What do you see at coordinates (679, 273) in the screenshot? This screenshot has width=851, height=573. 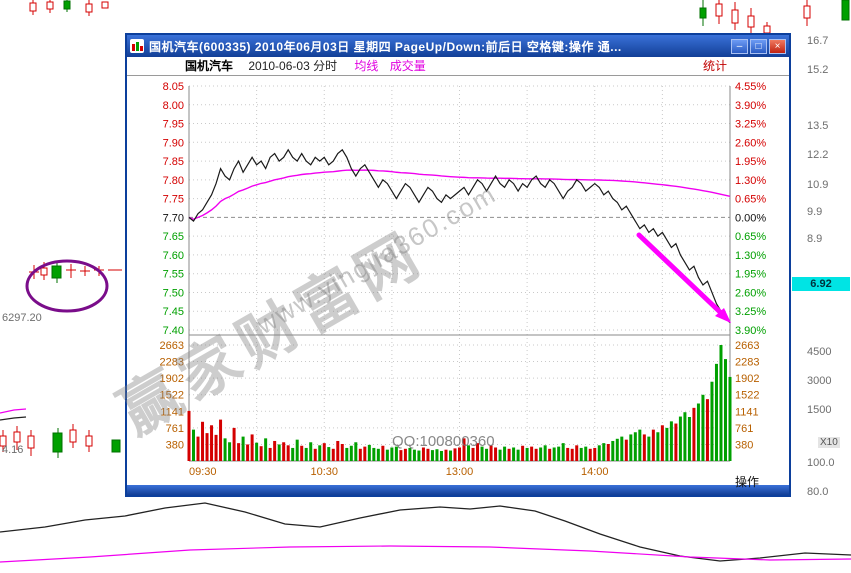 I see `drop-arrow` at bounding box center [679, 273].